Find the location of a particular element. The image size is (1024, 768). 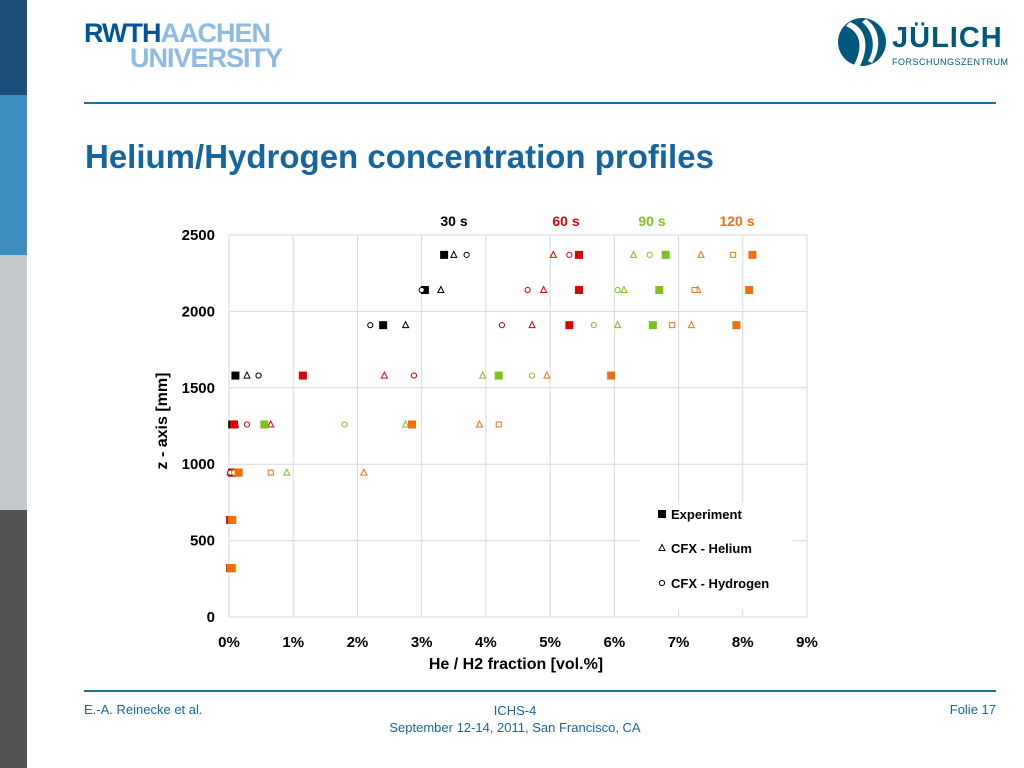

julich-emblem-icon is located at coordinates (862, 42).